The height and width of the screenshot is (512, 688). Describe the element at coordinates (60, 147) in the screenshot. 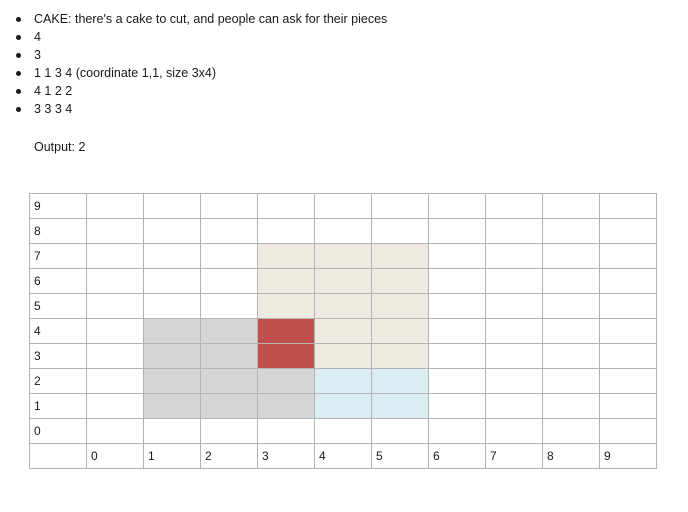

I see `output-text: Output: 2` at that location.